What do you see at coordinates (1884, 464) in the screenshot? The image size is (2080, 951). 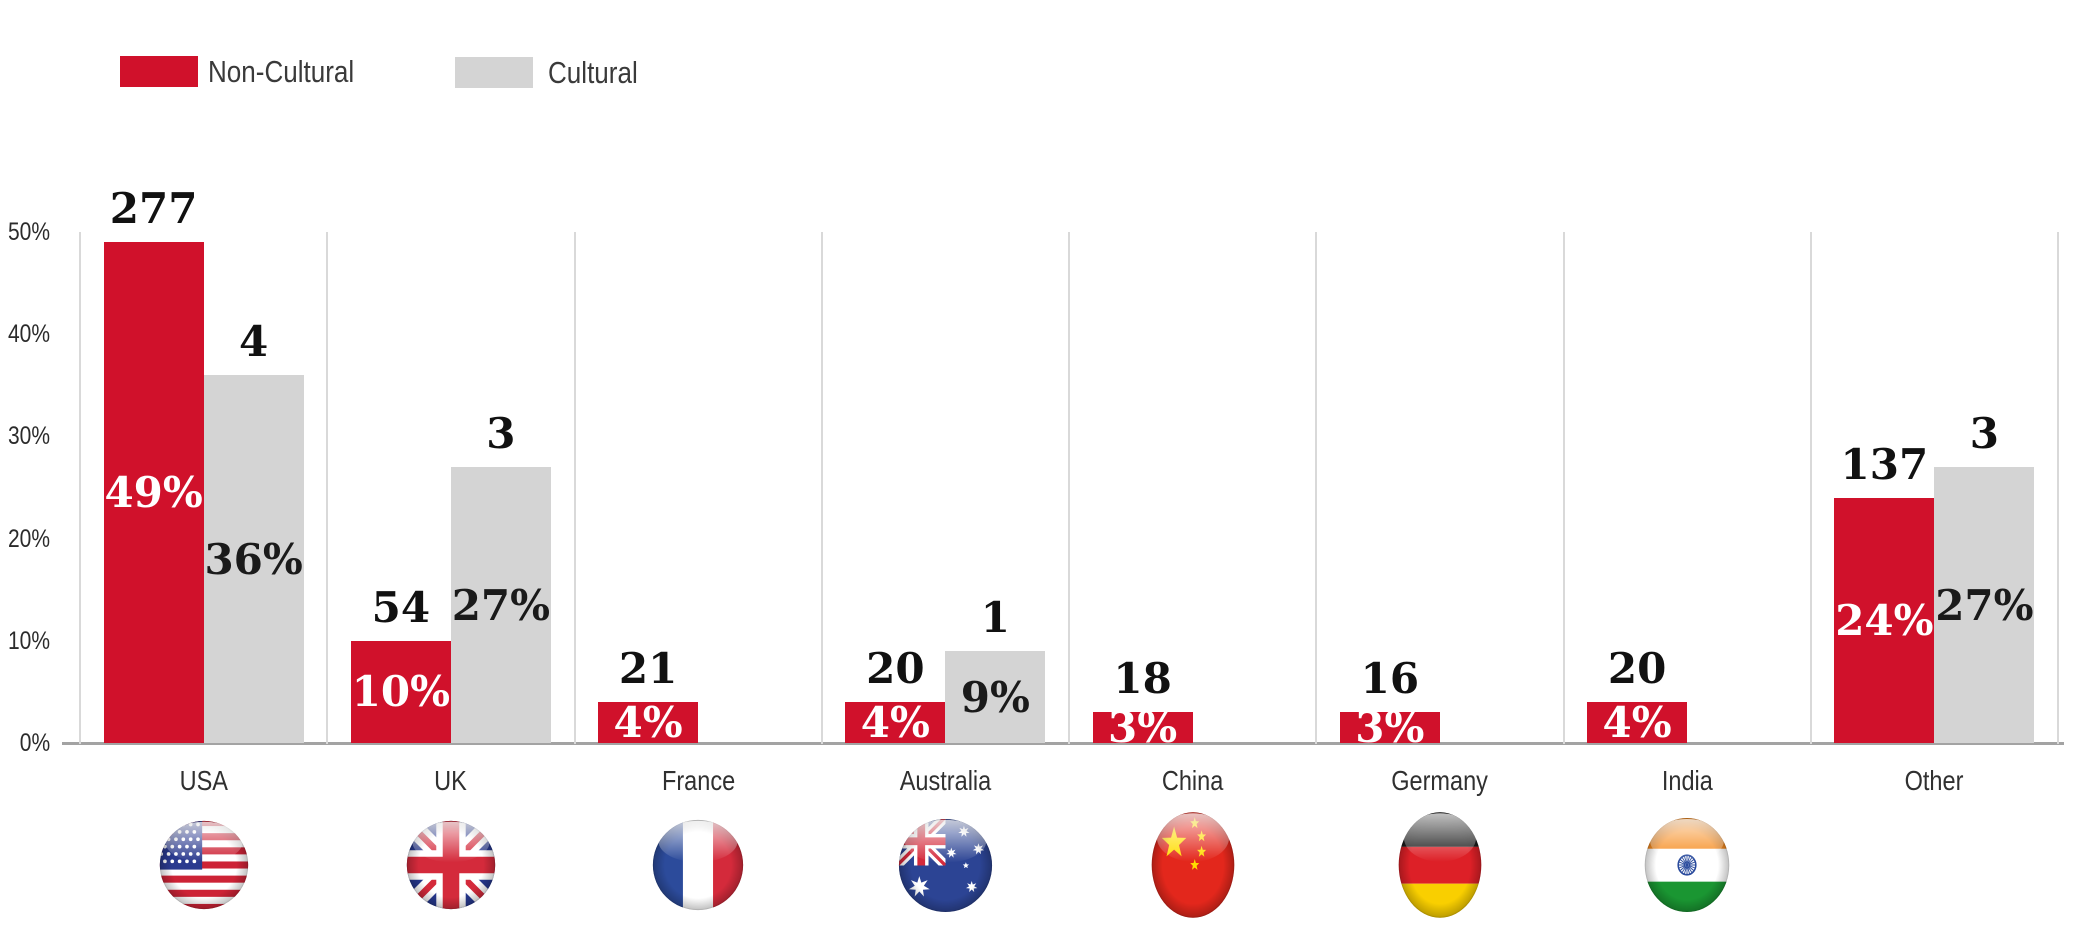 I see `count-label-non-cultural-other: 137` at bounding box center [1884, 464].